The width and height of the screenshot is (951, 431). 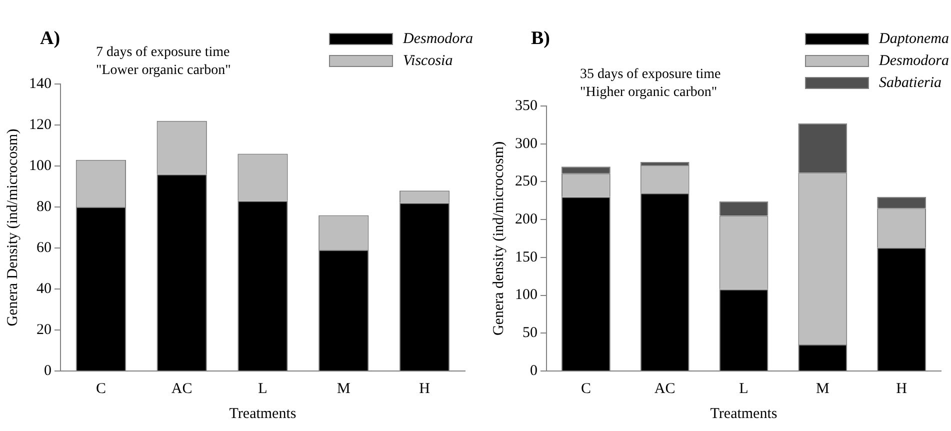 What do you see at coordinates (526, 144) in the screenshot?
I see `y-tick-label: 300` at bounding box center [526, 144].